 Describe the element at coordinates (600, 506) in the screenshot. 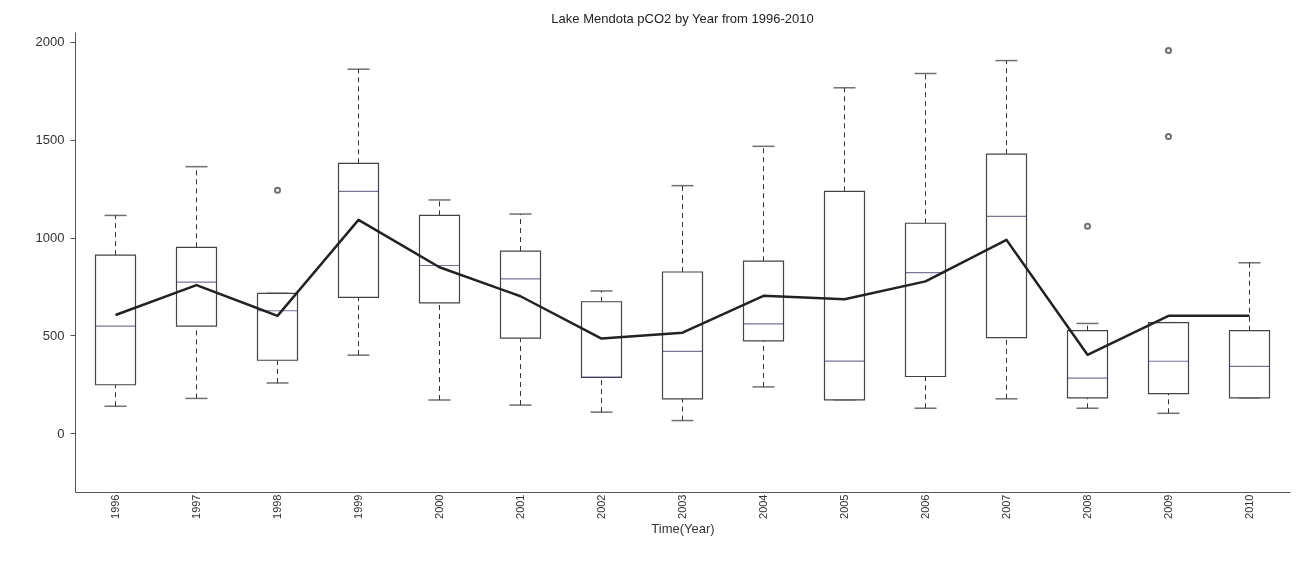

I see `x-tick-label: 2002` at that location.